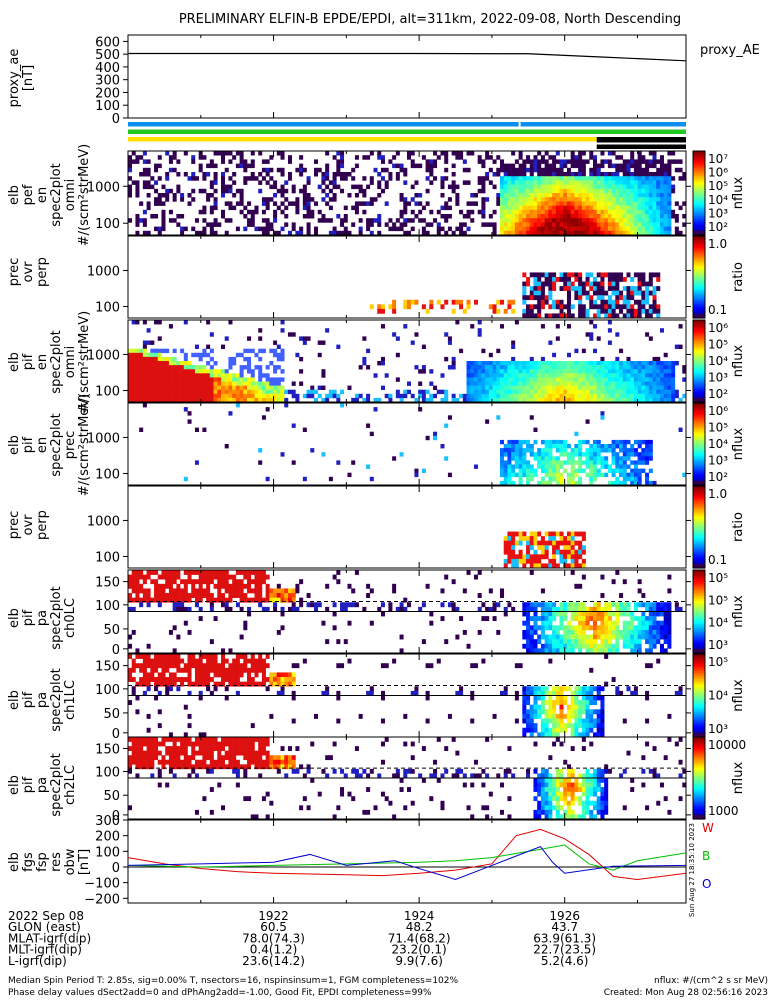 The height and width of the screenshot is (1000, 775). Describe the element at coordinates (84, 445) in the screenshot. I see `y-axis-label-line: #/(scm²strMeV)` at that location.